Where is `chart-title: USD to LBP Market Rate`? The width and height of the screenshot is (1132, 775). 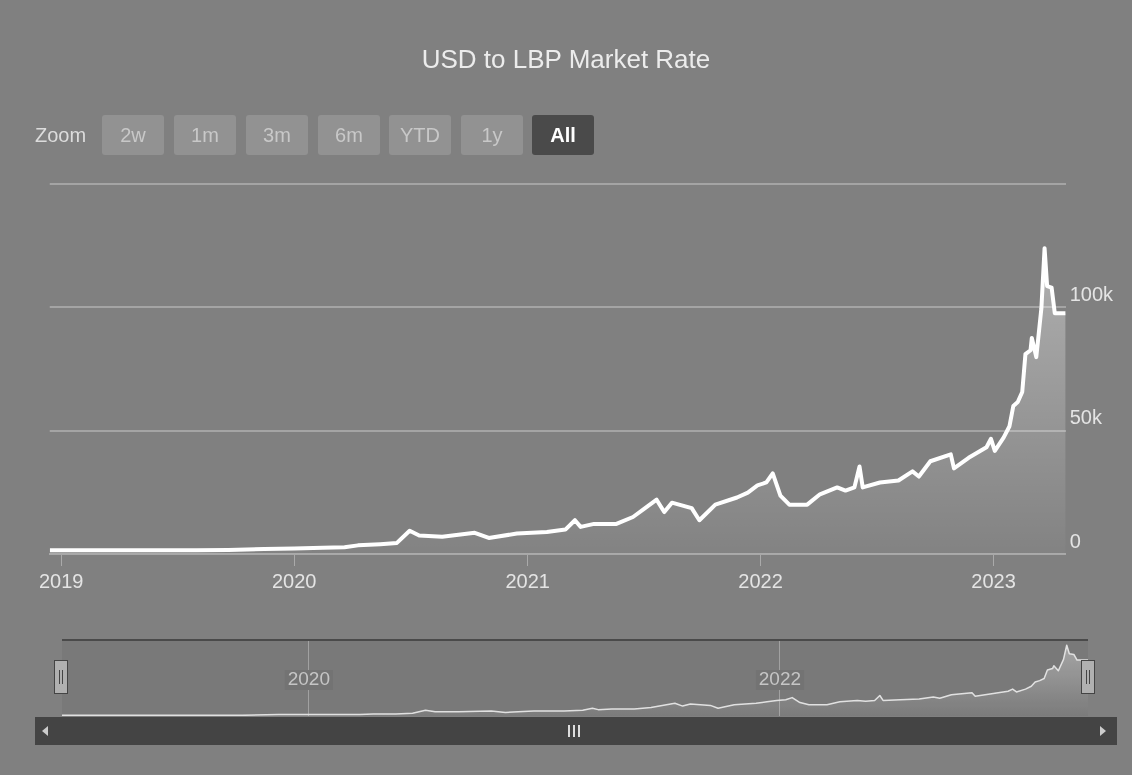
chart-title: USD to LBP Market Rate is located at coordinates (566, 59).